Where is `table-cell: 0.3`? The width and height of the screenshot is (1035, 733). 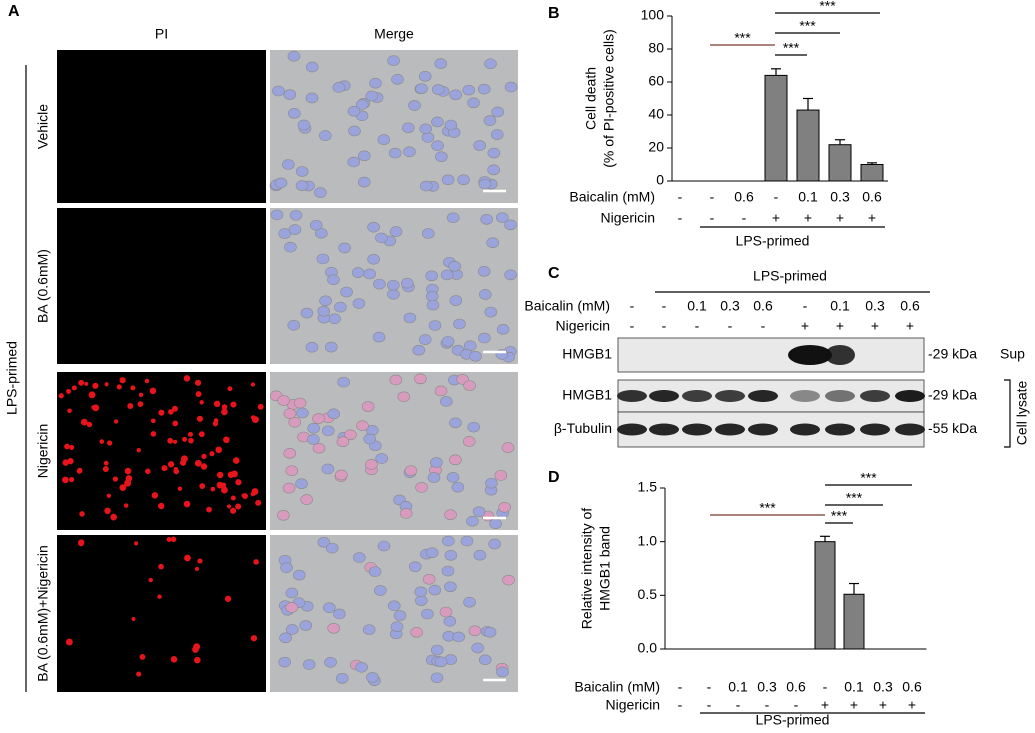
table-cell: 0.3 is located at coordinates (730, 306).